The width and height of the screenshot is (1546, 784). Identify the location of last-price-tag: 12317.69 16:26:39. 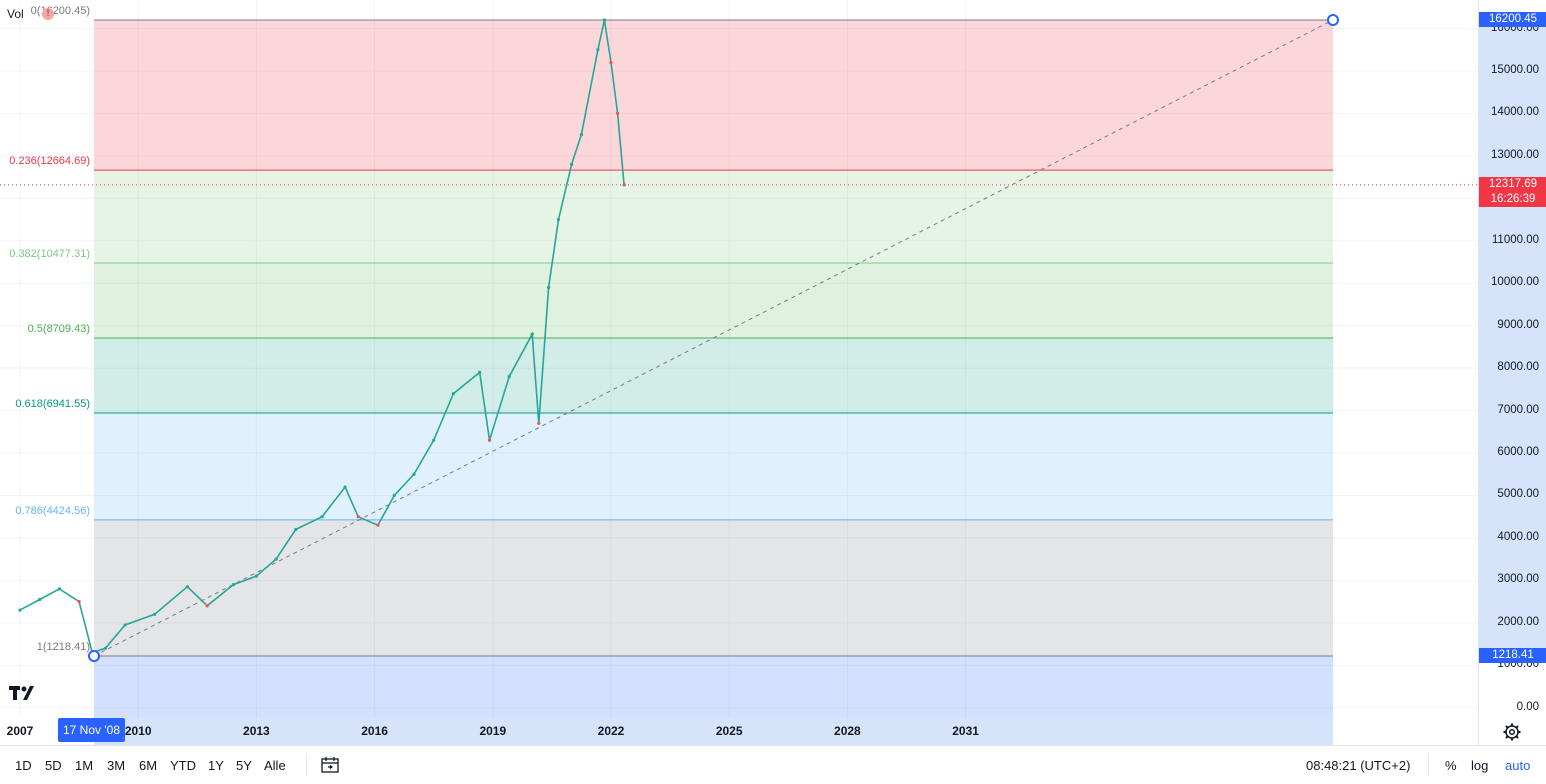
(1512, 191).